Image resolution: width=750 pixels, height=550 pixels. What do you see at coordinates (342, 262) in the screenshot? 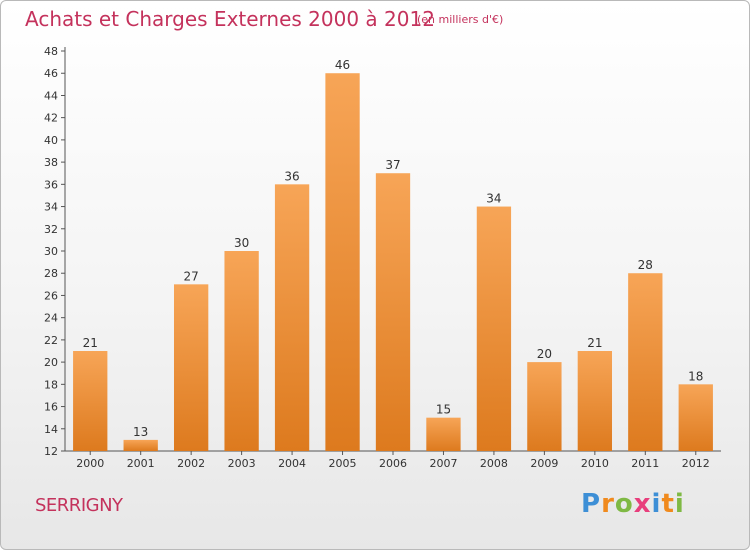
I see `bar-2005` at bounding box center [342, 262].